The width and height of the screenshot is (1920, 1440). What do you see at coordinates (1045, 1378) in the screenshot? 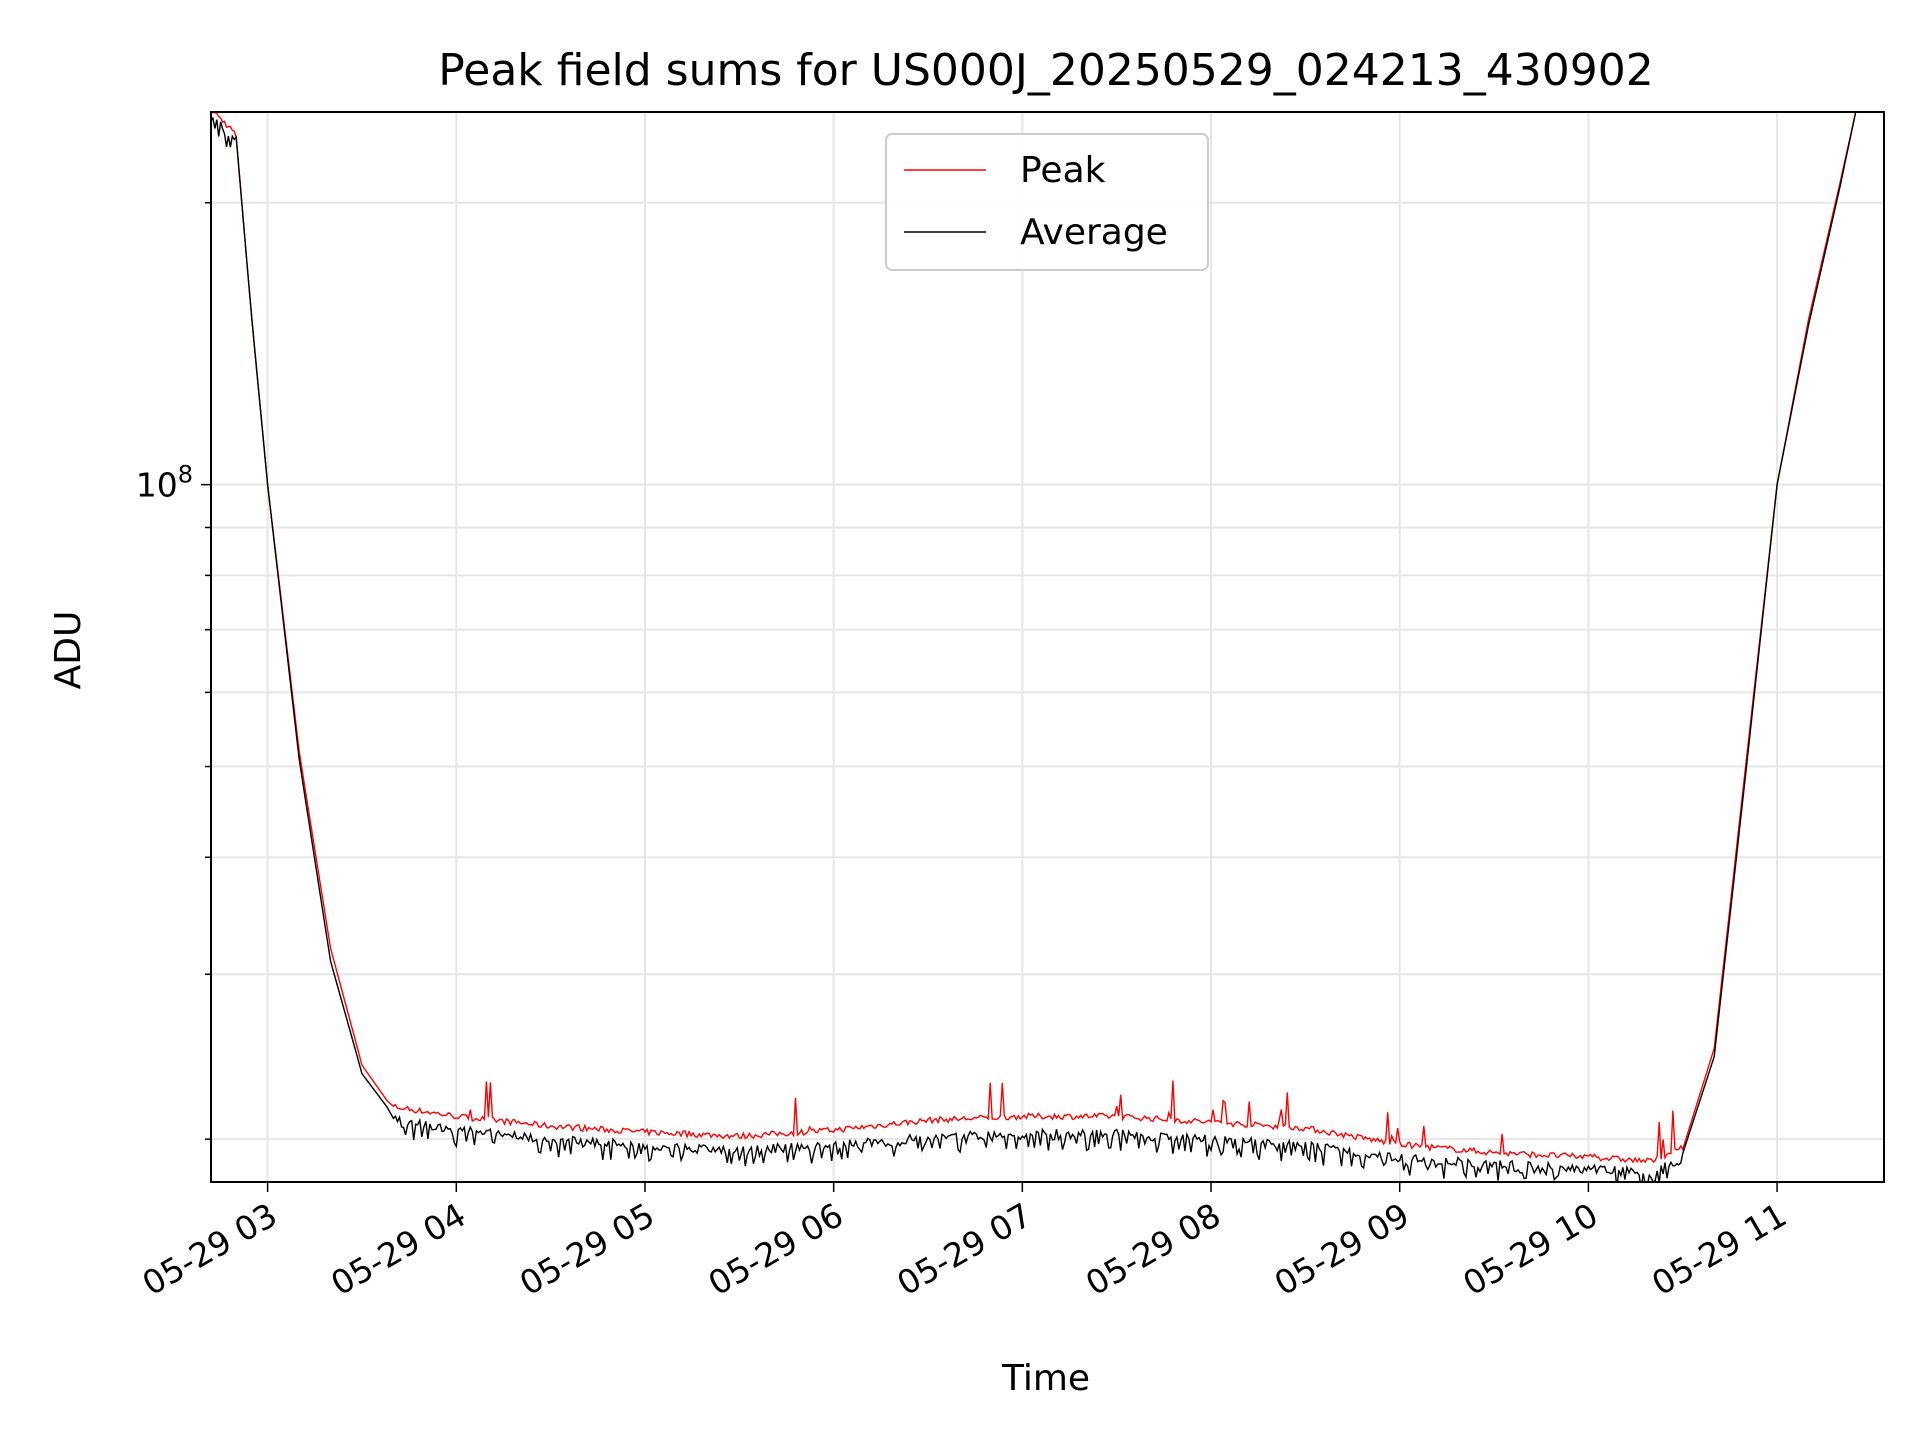
I see `x-axis-label: Time` at bounding box center [1045, 1378].